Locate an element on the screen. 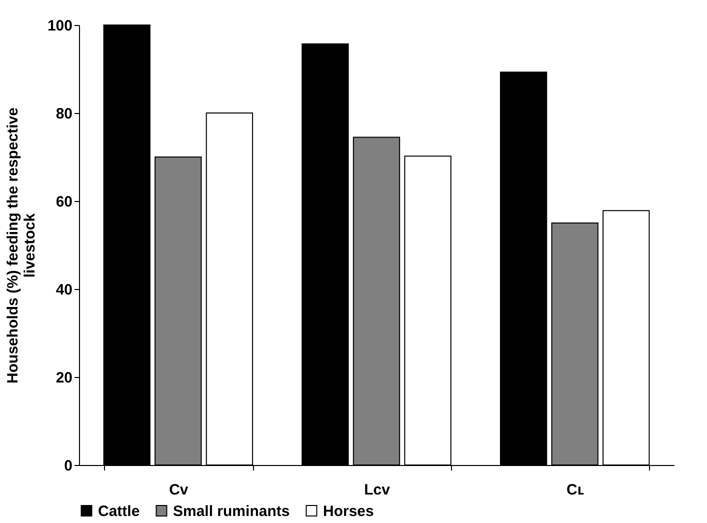  x-tick-label: Cᴠ is located at coordinates (179, 490).